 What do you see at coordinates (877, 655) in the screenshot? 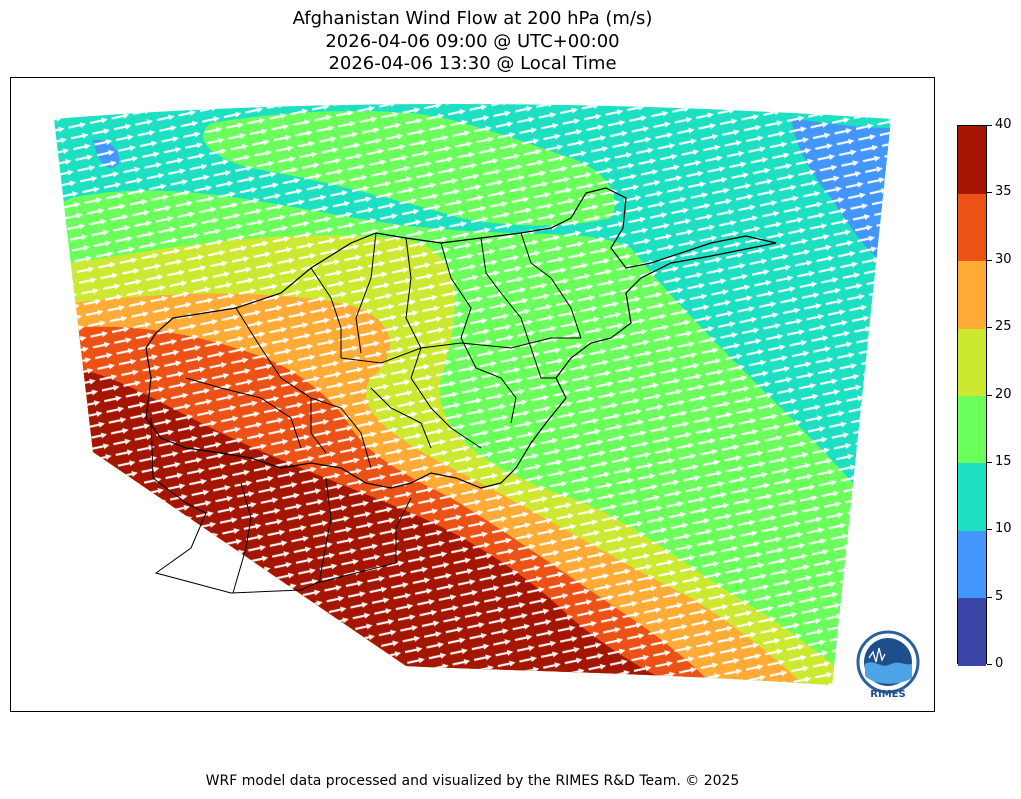
I see `logo-seismic-line` at bounding box center [877, 655].